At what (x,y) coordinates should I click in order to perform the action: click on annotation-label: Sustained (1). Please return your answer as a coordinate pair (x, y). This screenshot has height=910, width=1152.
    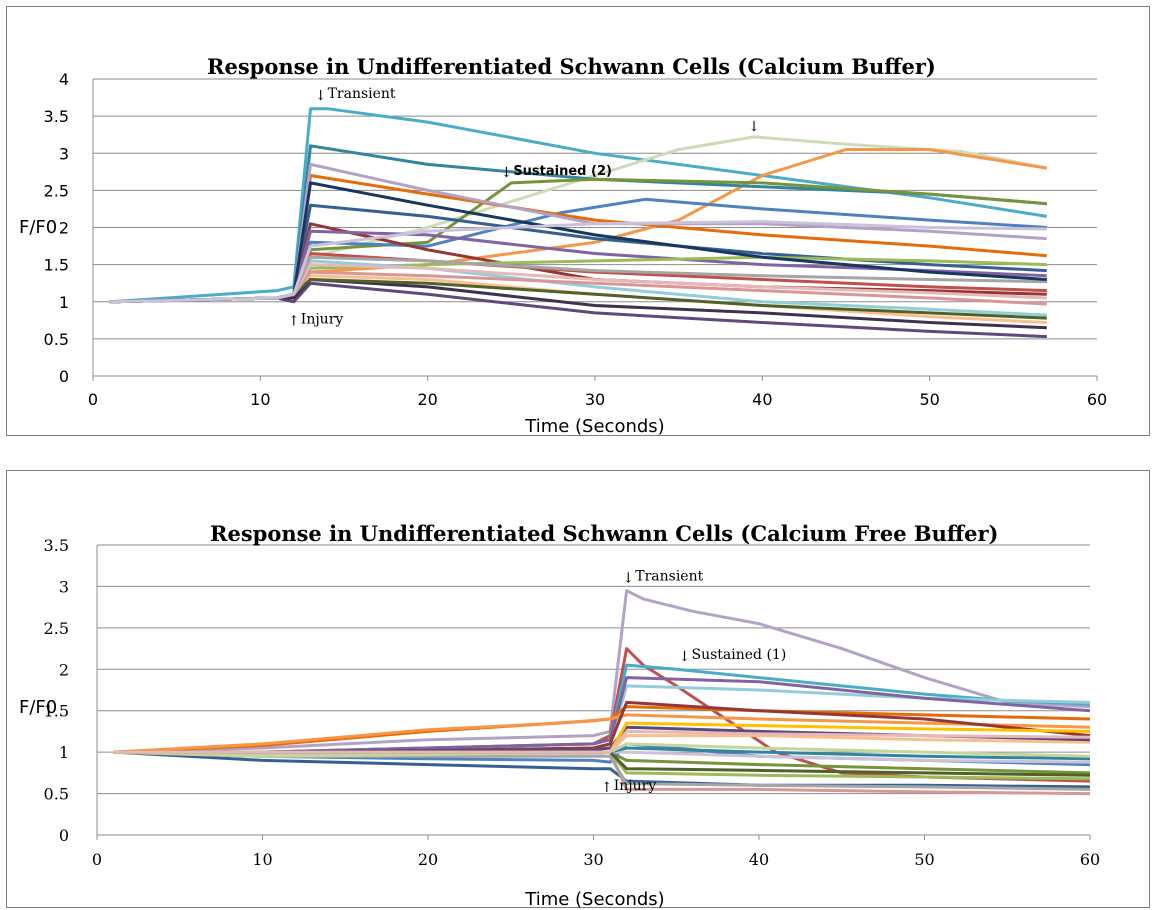
    Looking at the image, I should click on (739, 655).